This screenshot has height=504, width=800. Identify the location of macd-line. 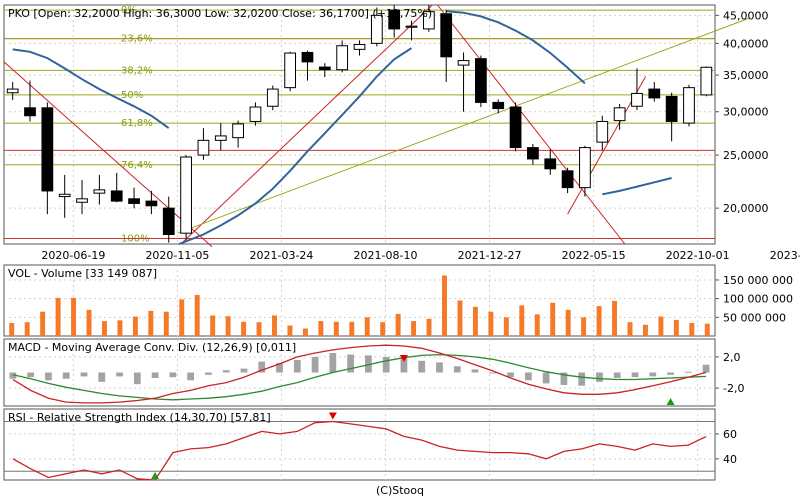
(359, 374).